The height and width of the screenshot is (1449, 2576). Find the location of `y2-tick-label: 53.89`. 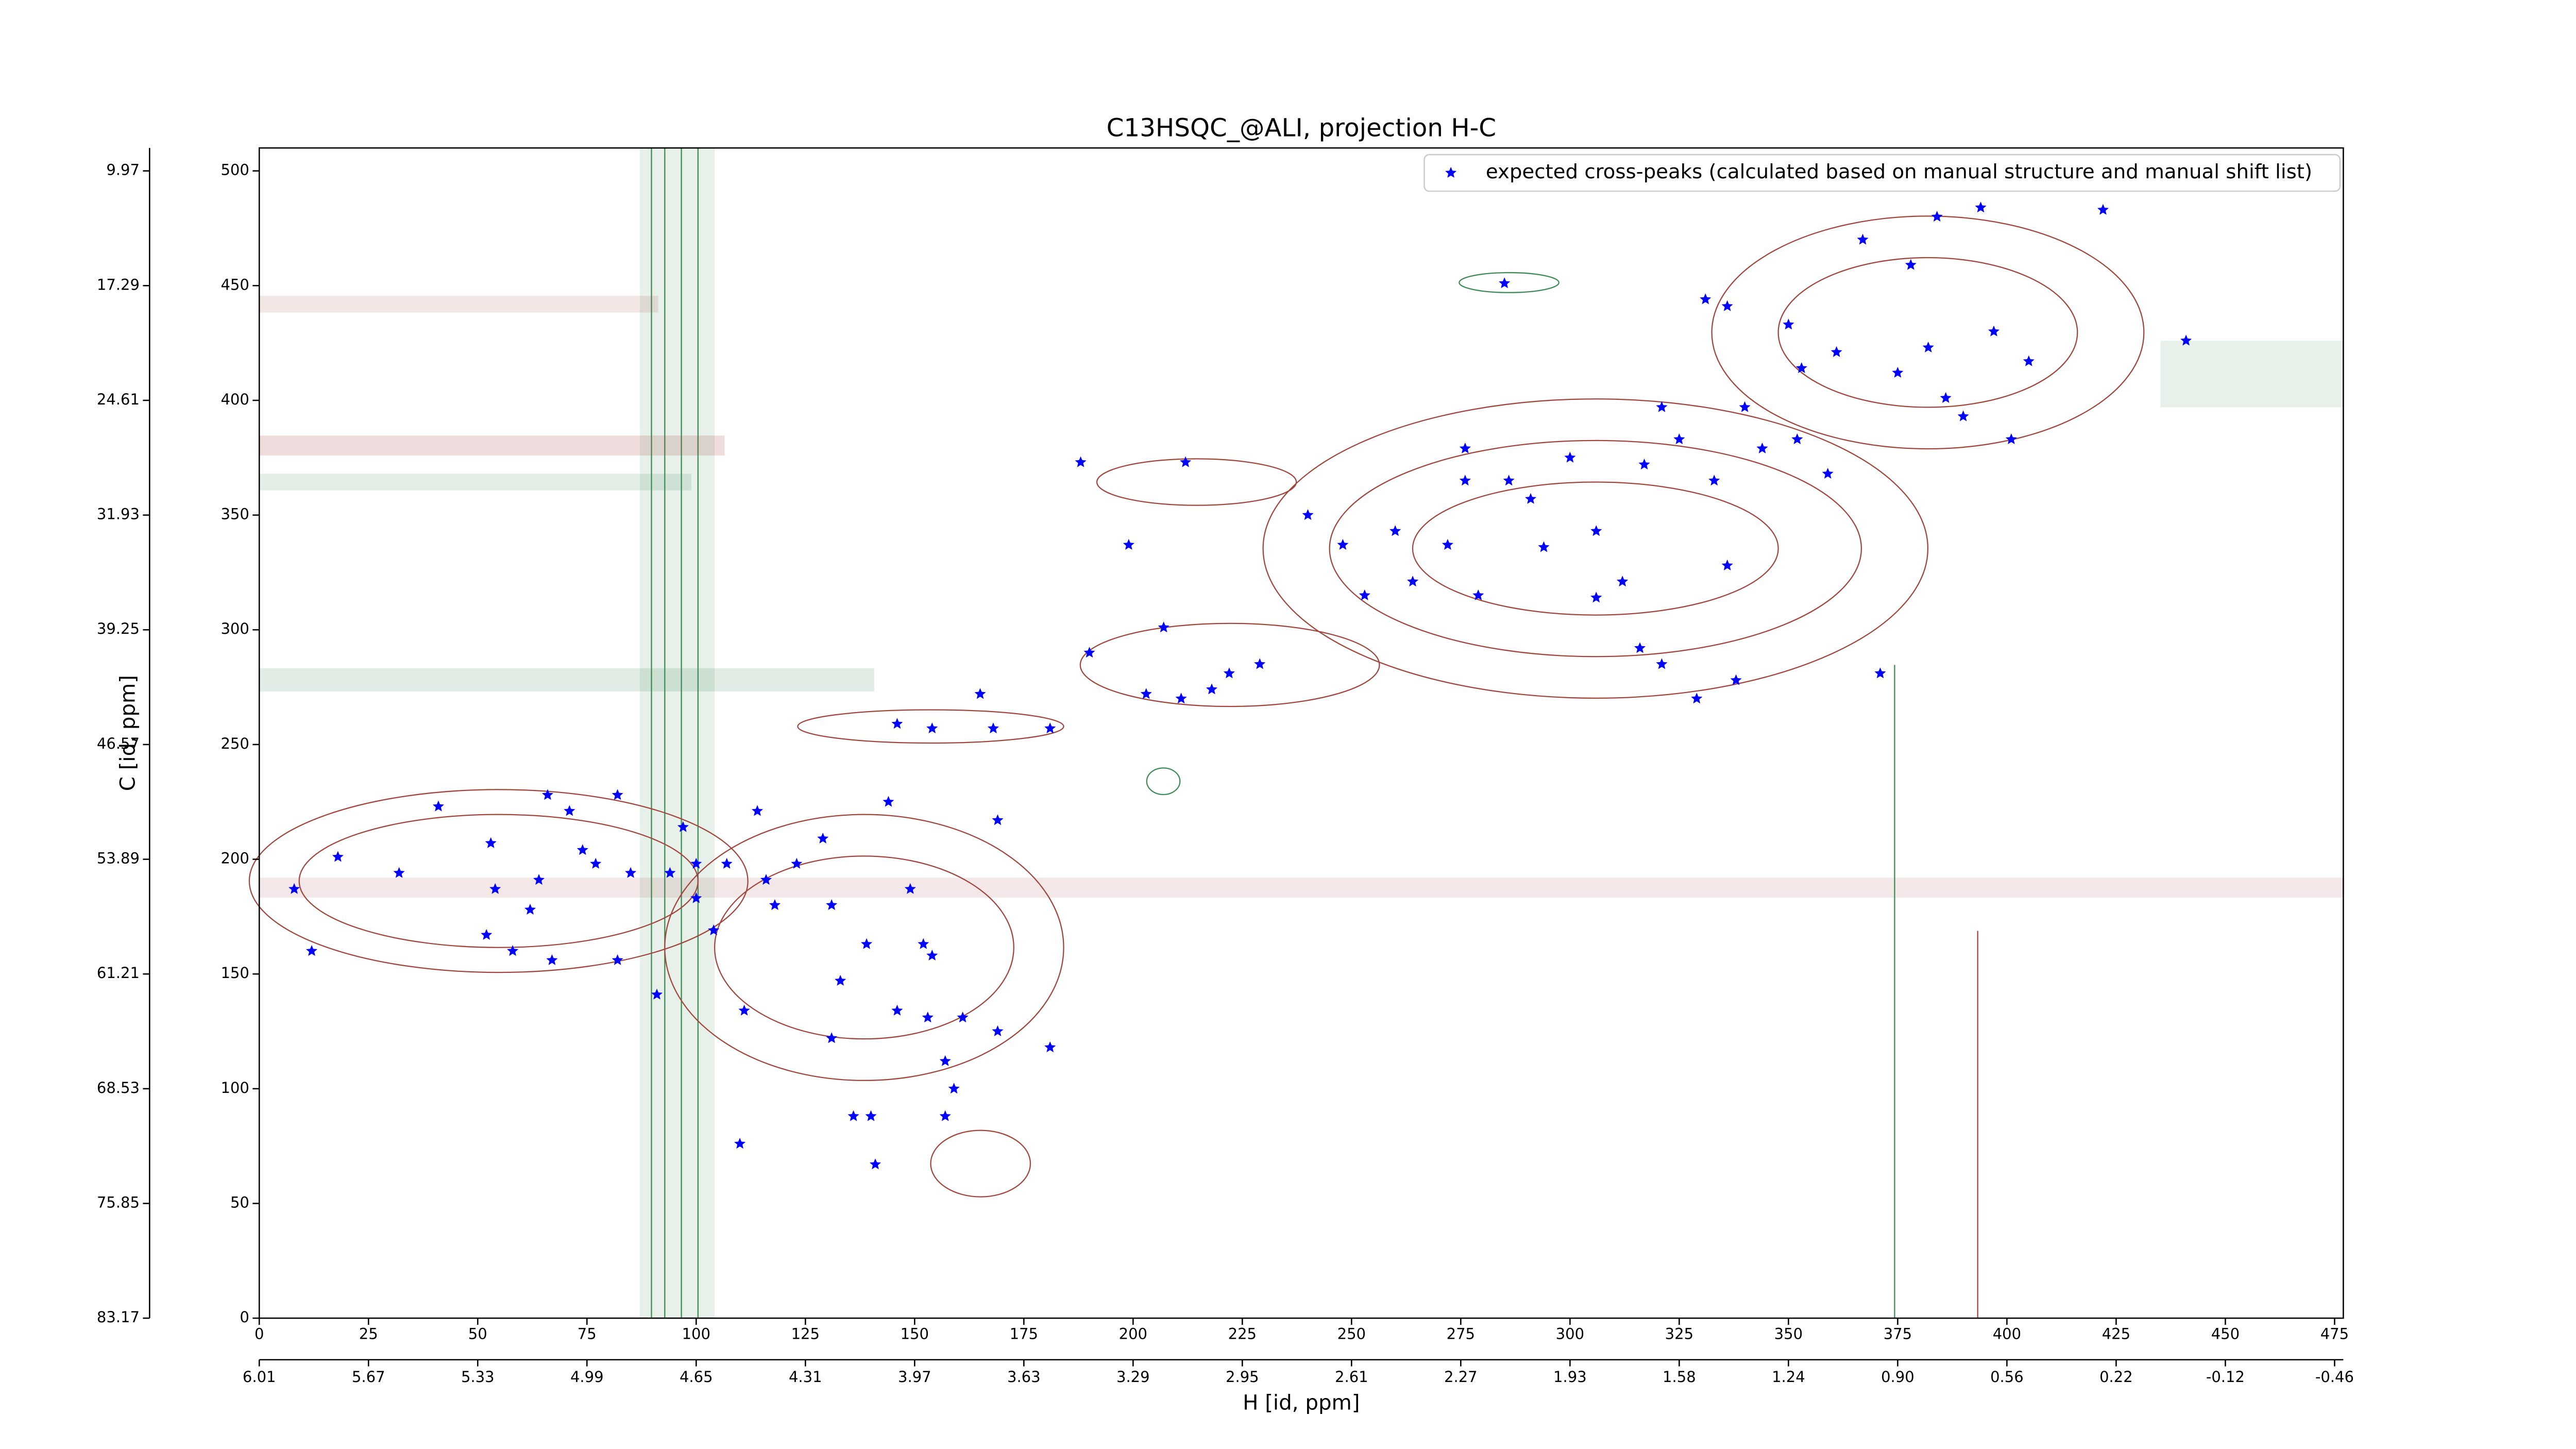

y2-tick-label: 53.89 is located at coordinates (118, 858).